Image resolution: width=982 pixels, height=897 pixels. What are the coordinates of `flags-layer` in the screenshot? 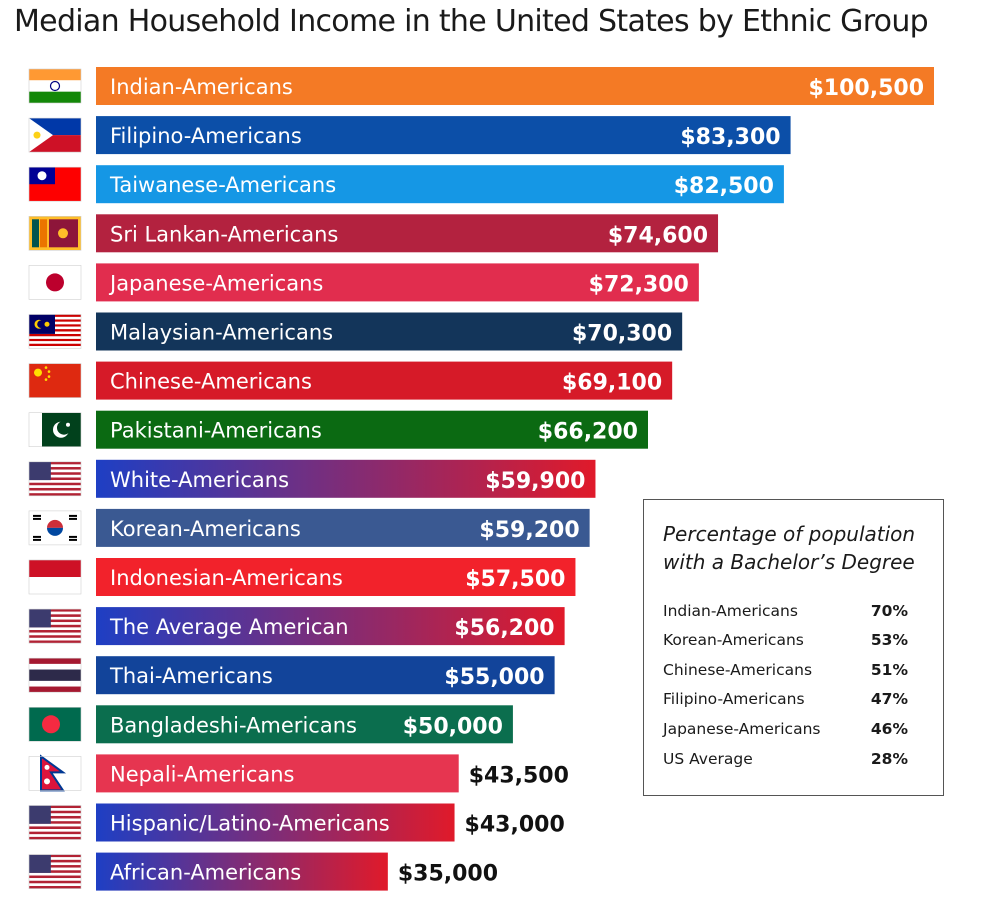 It's located at (55, 478).